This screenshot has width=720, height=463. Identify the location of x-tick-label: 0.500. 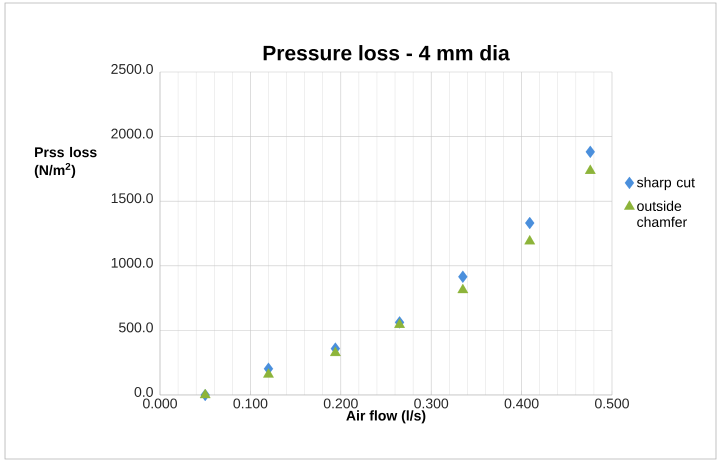
(612, 403).